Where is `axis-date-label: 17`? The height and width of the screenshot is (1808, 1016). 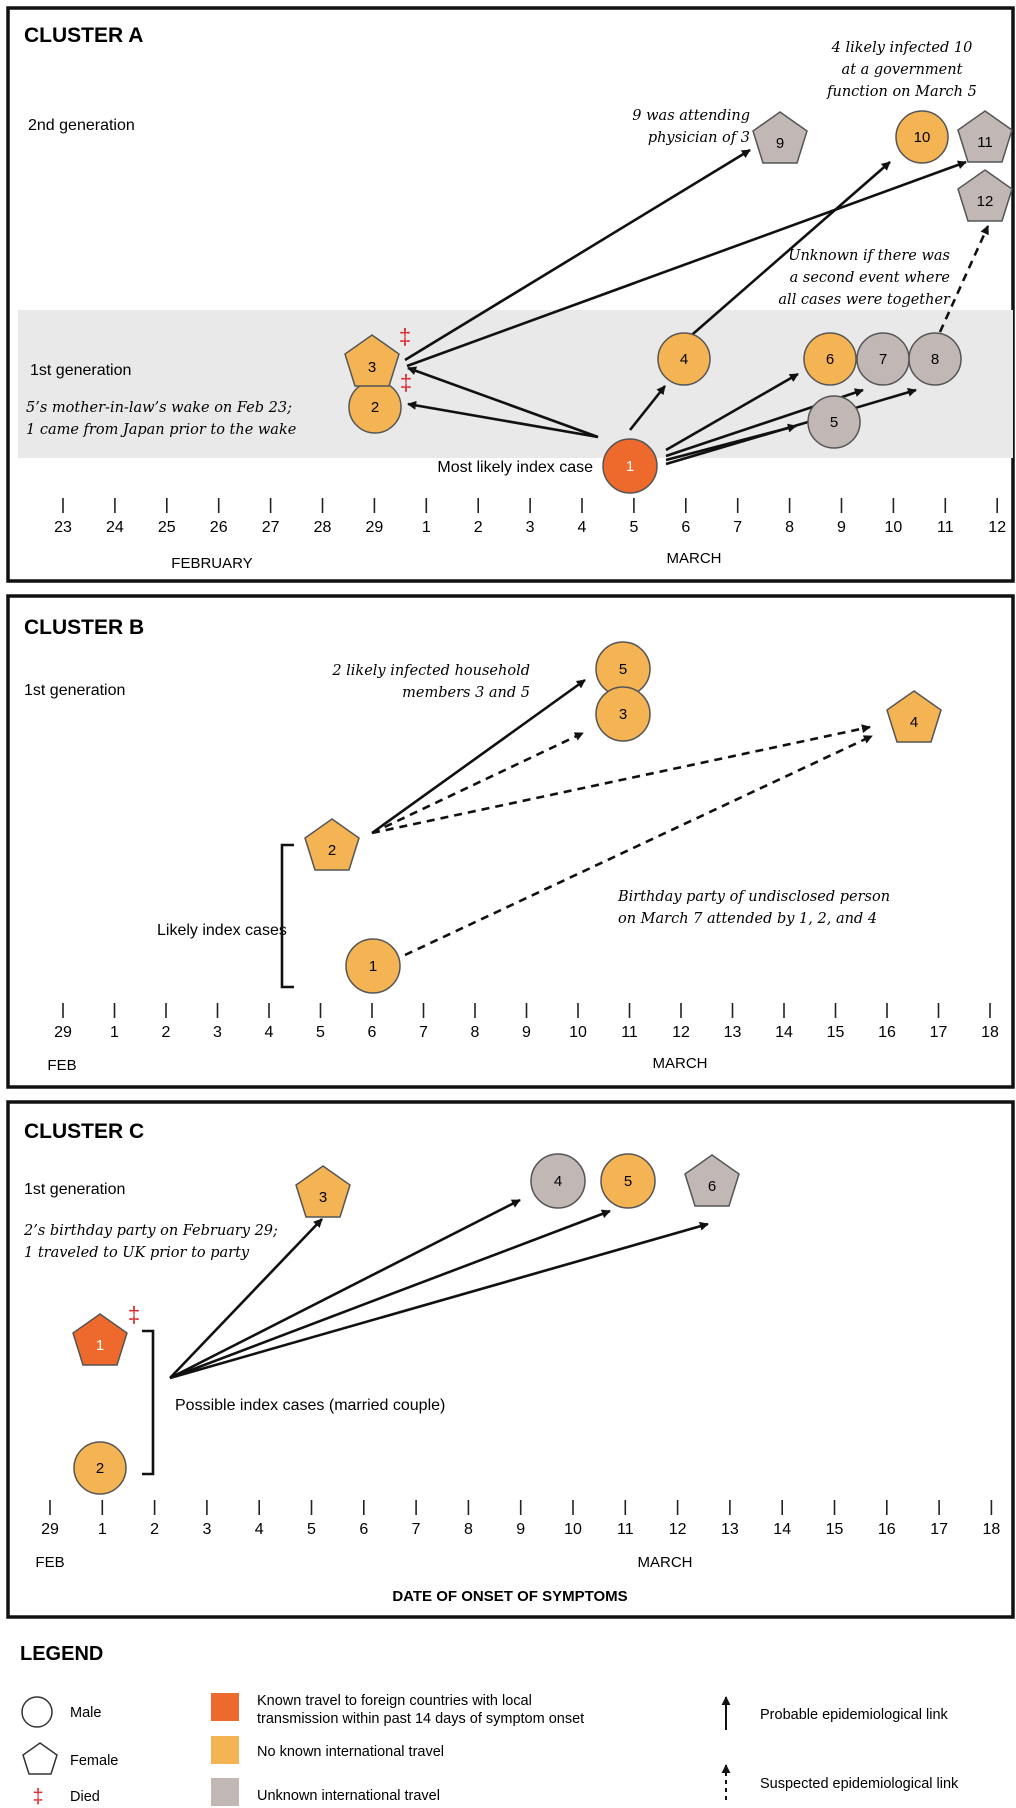 axis-date-label: 17 is located at coordinates (939, 1032).